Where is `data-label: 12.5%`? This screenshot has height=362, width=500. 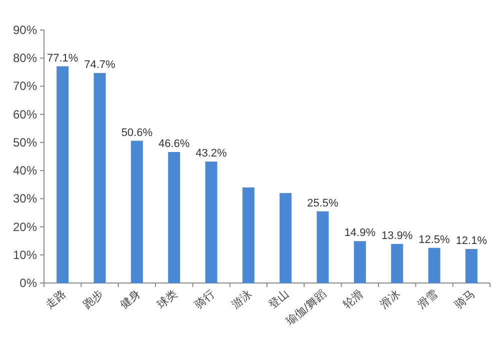 data-label: 12.5% is located at coordinates (434, 240).